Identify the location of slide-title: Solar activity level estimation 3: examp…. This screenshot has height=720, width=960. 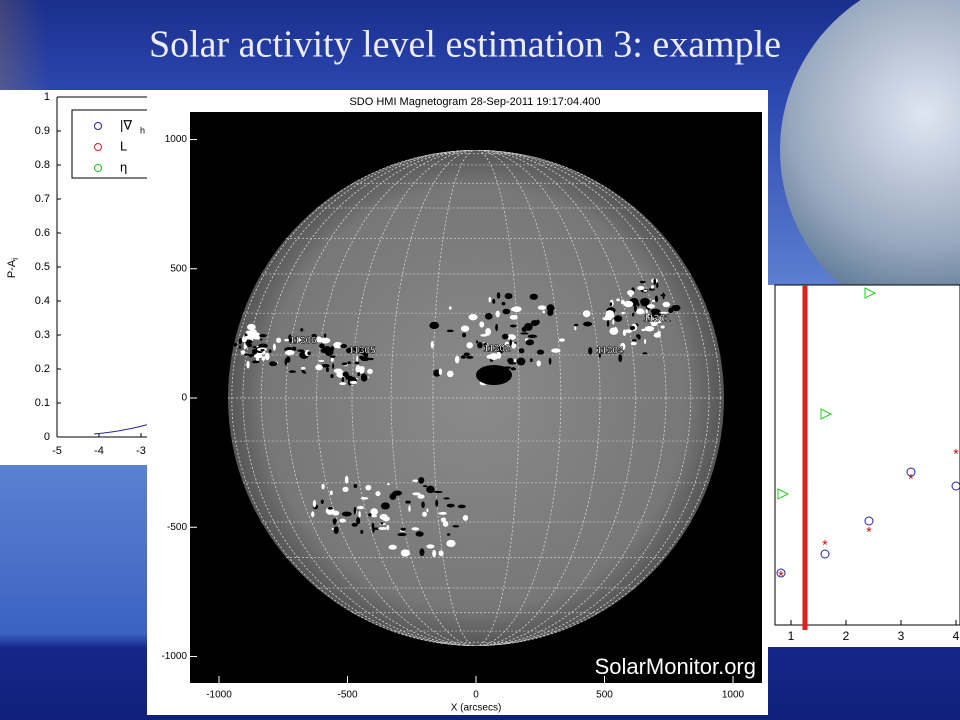
(465, 45).